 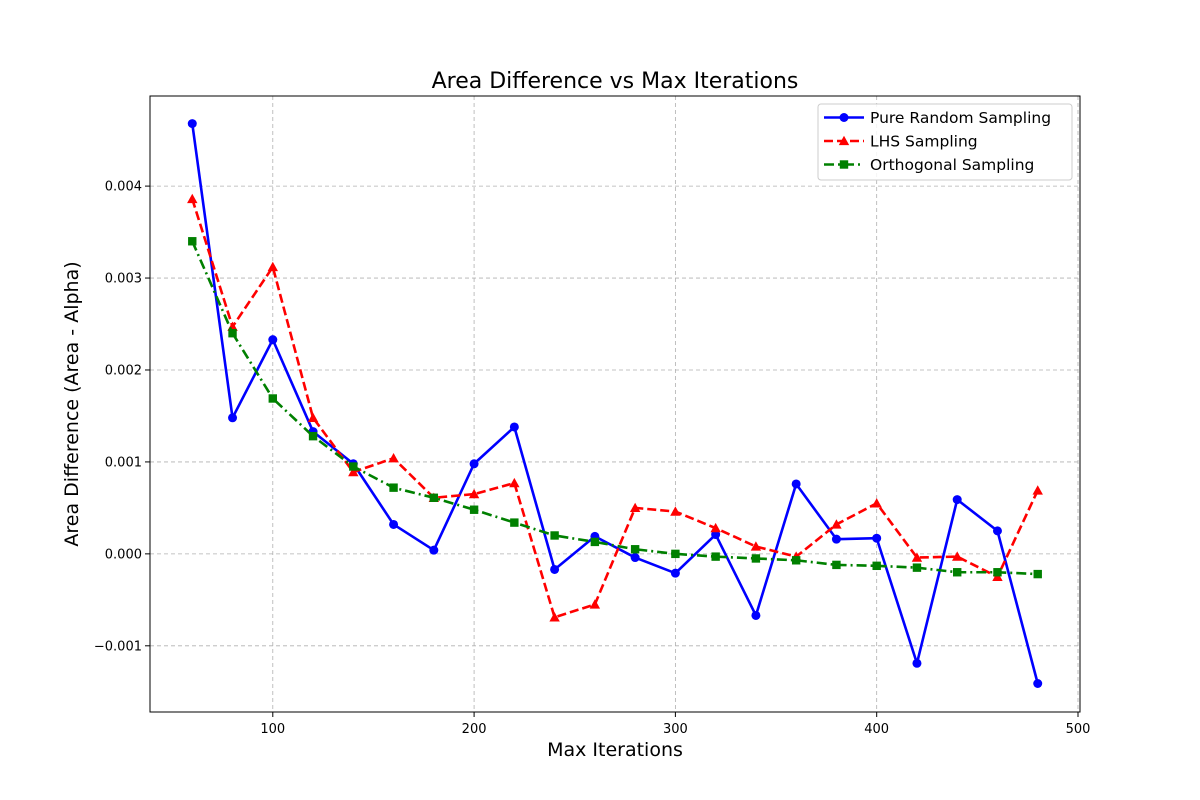 I want to click on chart-title: Area Difference vs Max Iterations, so click(x=615, y=81).